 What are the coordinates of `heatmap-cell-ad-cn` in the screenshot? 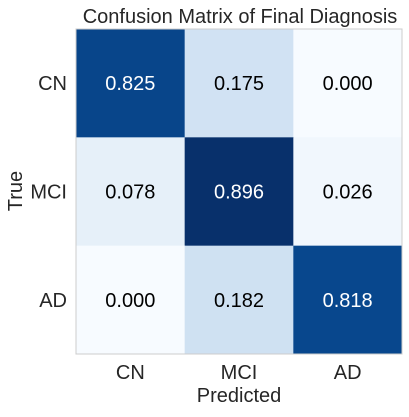 It's located at (131, 300).